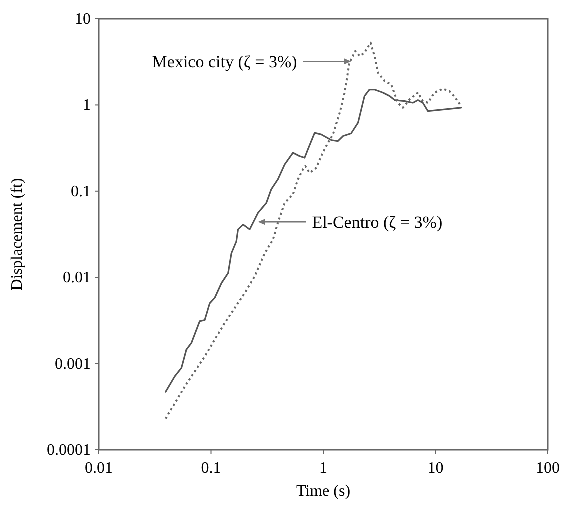 The height and width of the screenshot is (509, 565). Describe the element at coordinates (17, 234) in the screenshot. I see `y-axis-title: Displacement (ft)` at that location.